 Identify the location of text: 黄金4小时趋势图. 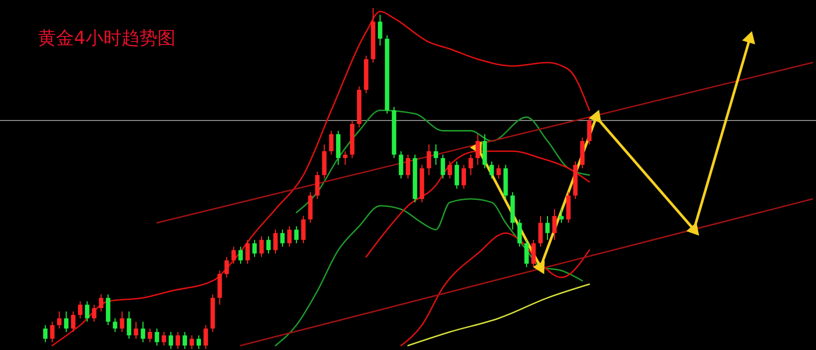
(107, 38).